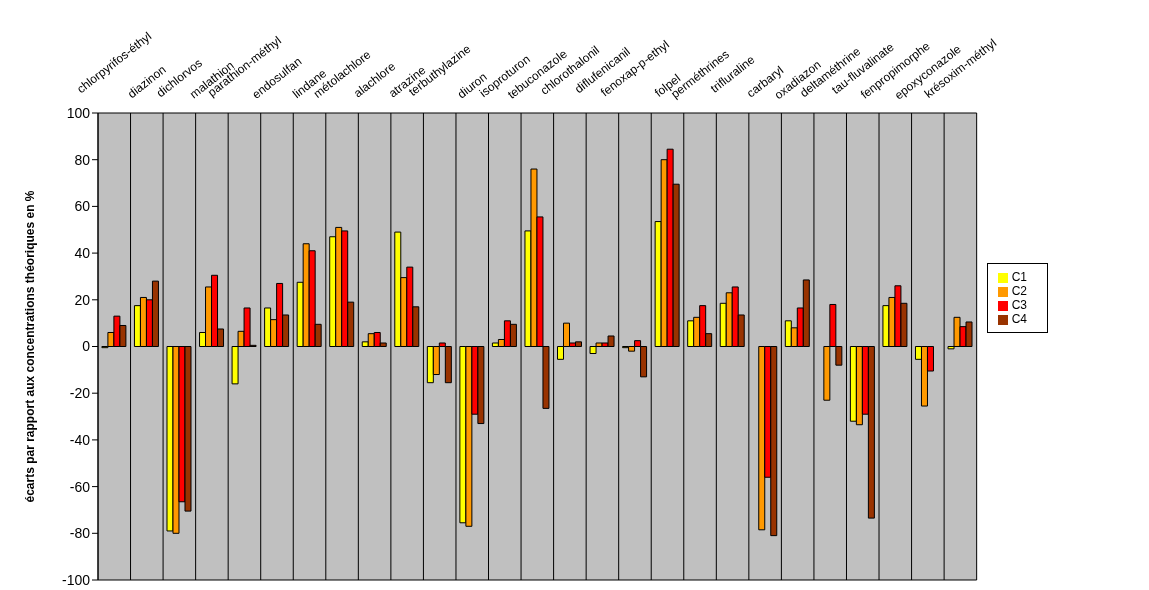 Image resolution: width=1149 pixels, height=590 pixels. What do you see at coordinates (86, 346) in the screenshot?
I see `y-tick-label: 0` at bounding box center [86, 346].